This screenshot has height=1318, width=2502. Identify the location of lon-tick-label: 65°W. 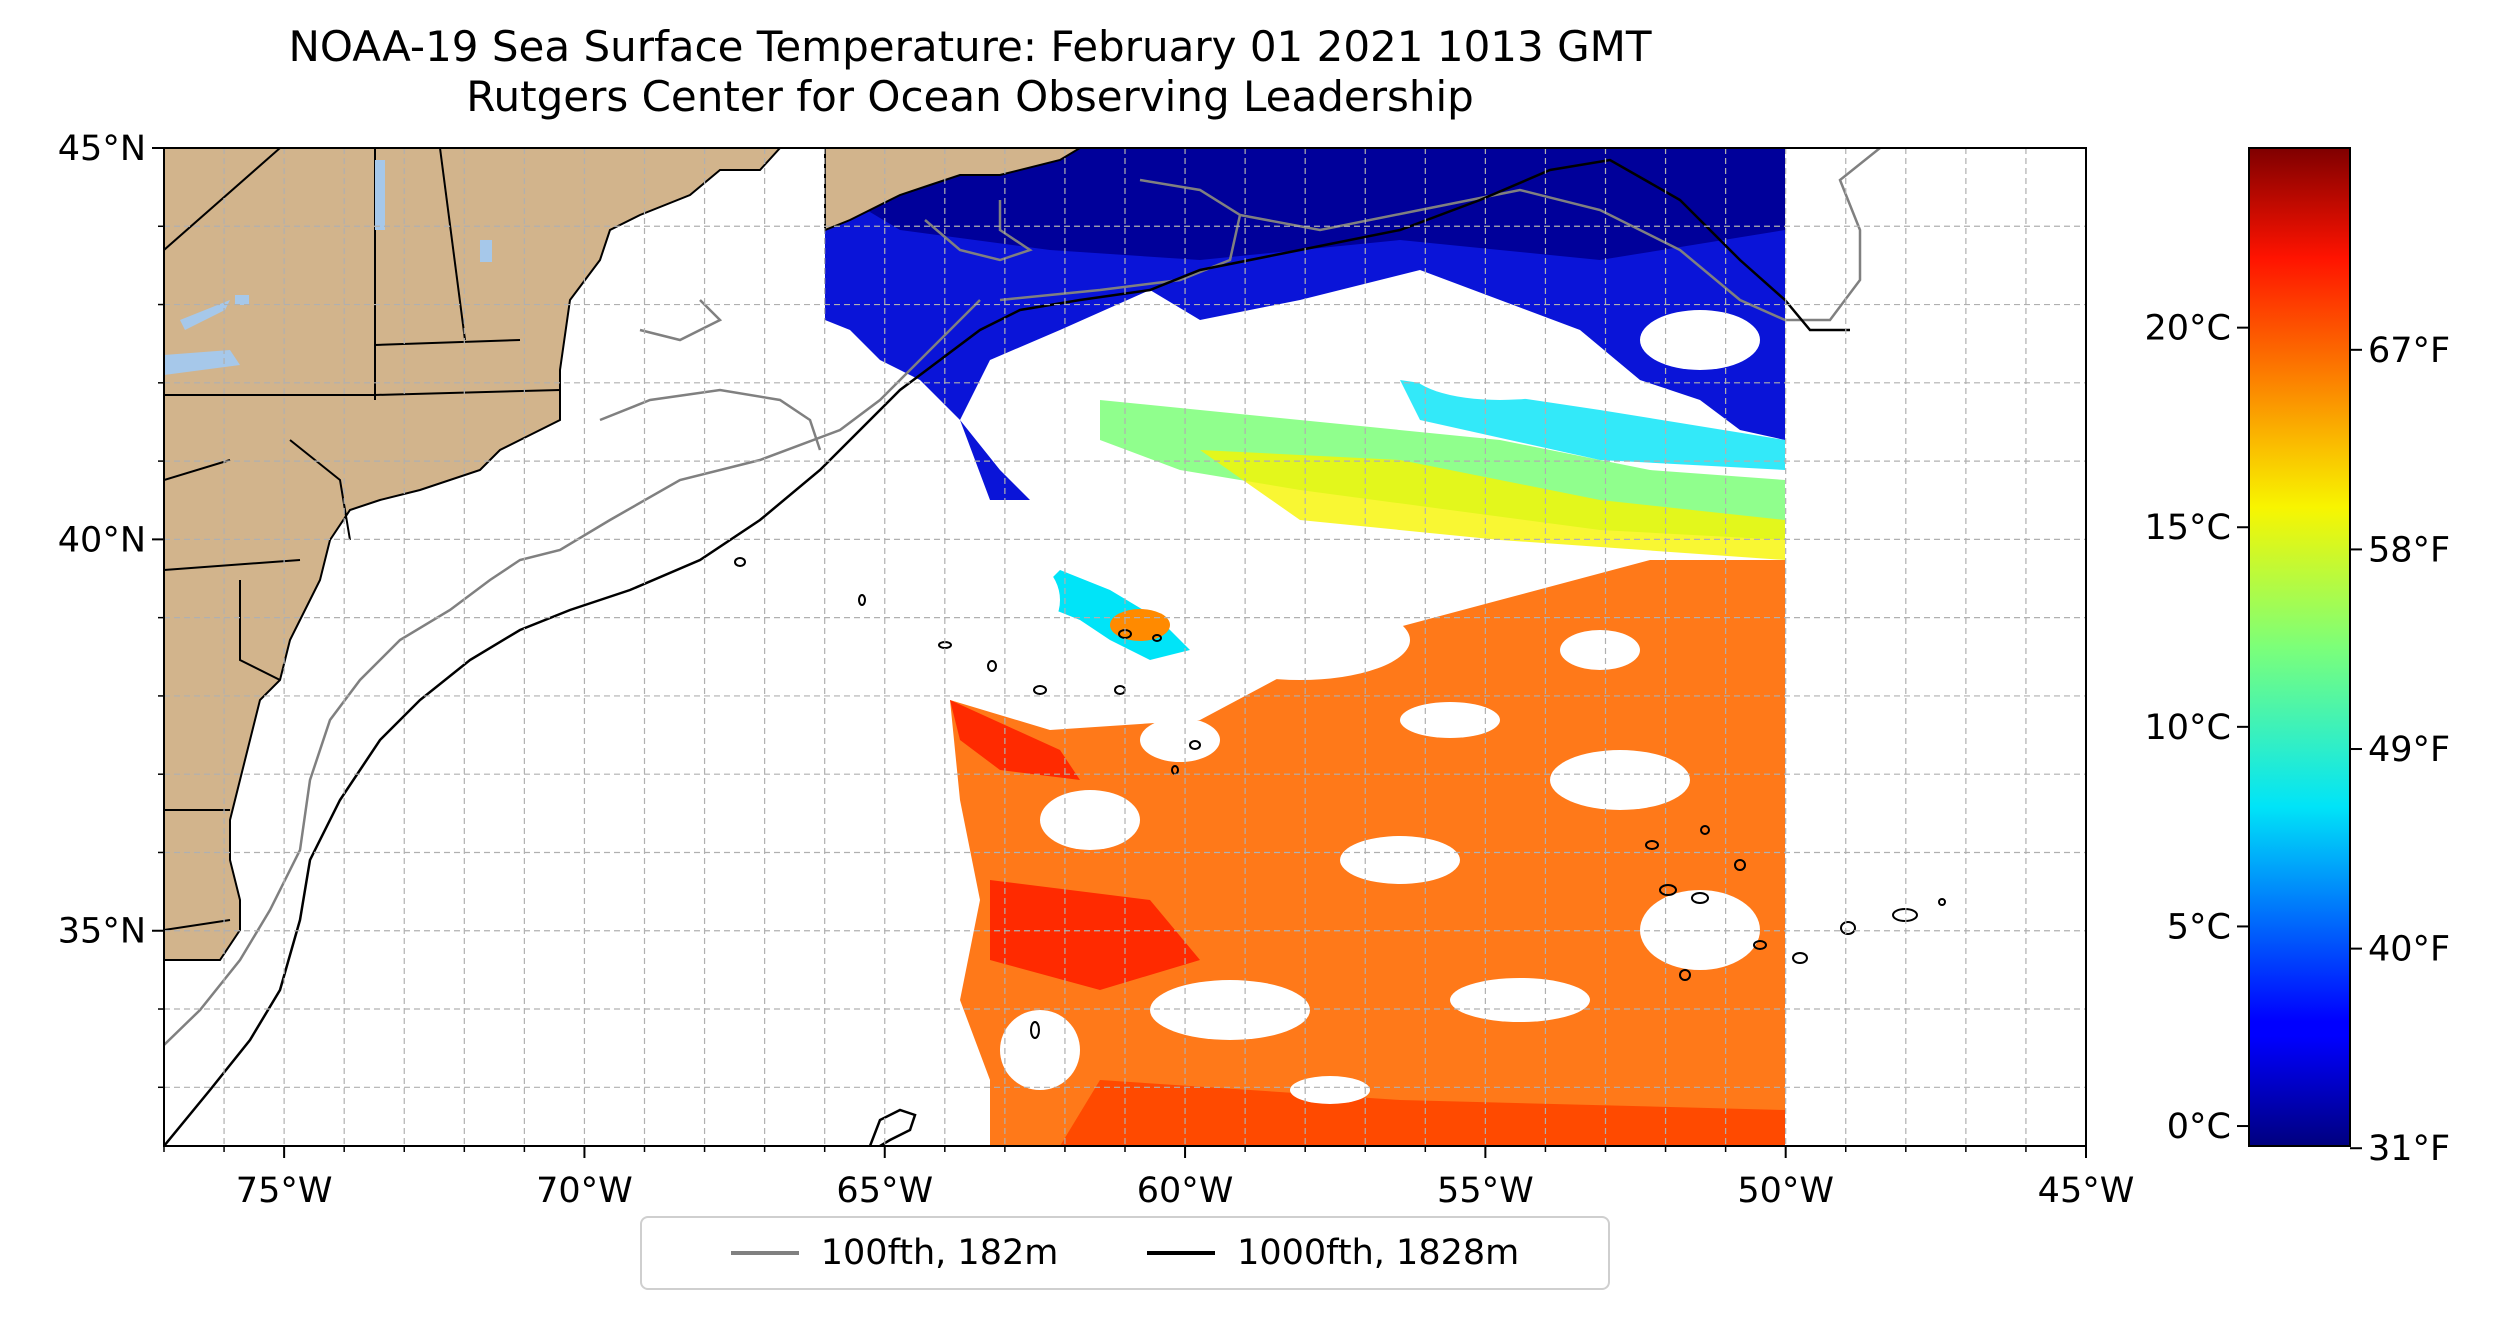
(884, 1191).